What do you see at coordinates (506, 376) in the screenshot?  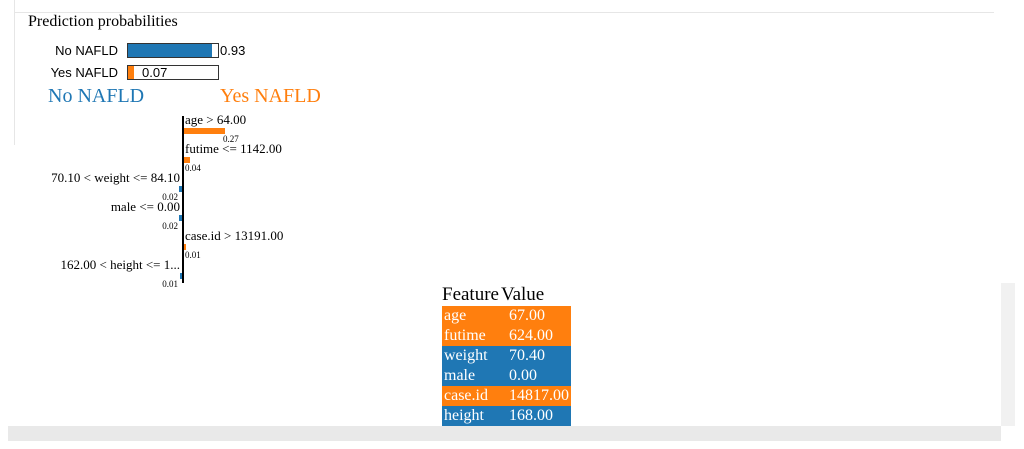 I see `table-row: male 0.00` at bounding box center [506, 376].